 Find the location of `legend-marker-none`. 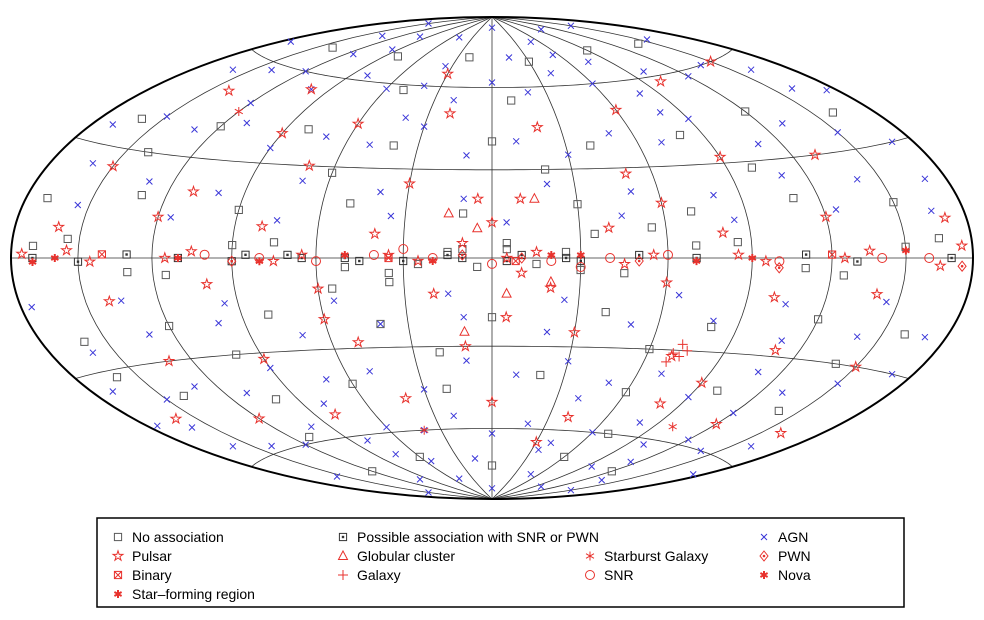

legend-marker-none is located at coordinates (118, 537).